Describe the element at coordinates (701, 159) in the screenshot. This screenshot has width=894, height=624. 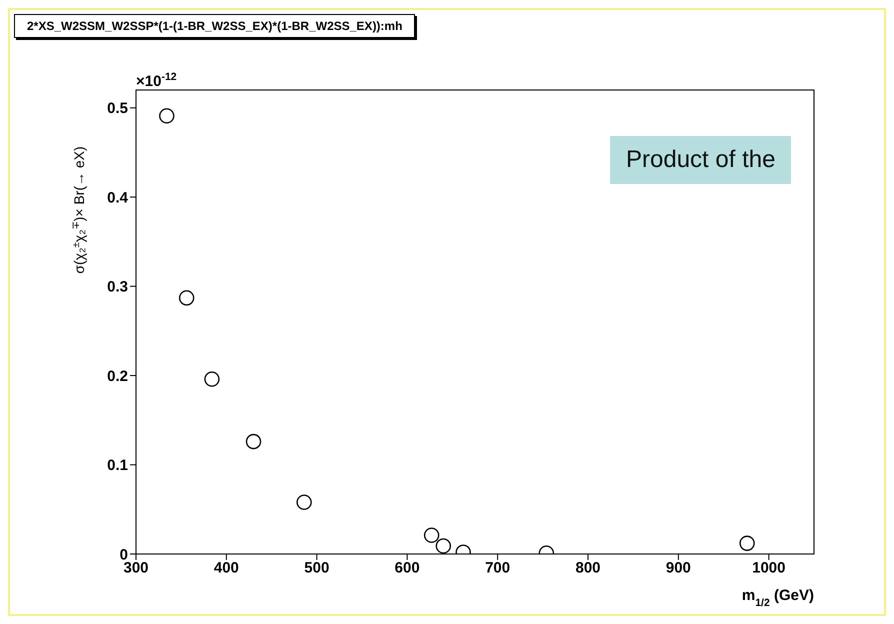
I see `annotation: Product of the` at that location.